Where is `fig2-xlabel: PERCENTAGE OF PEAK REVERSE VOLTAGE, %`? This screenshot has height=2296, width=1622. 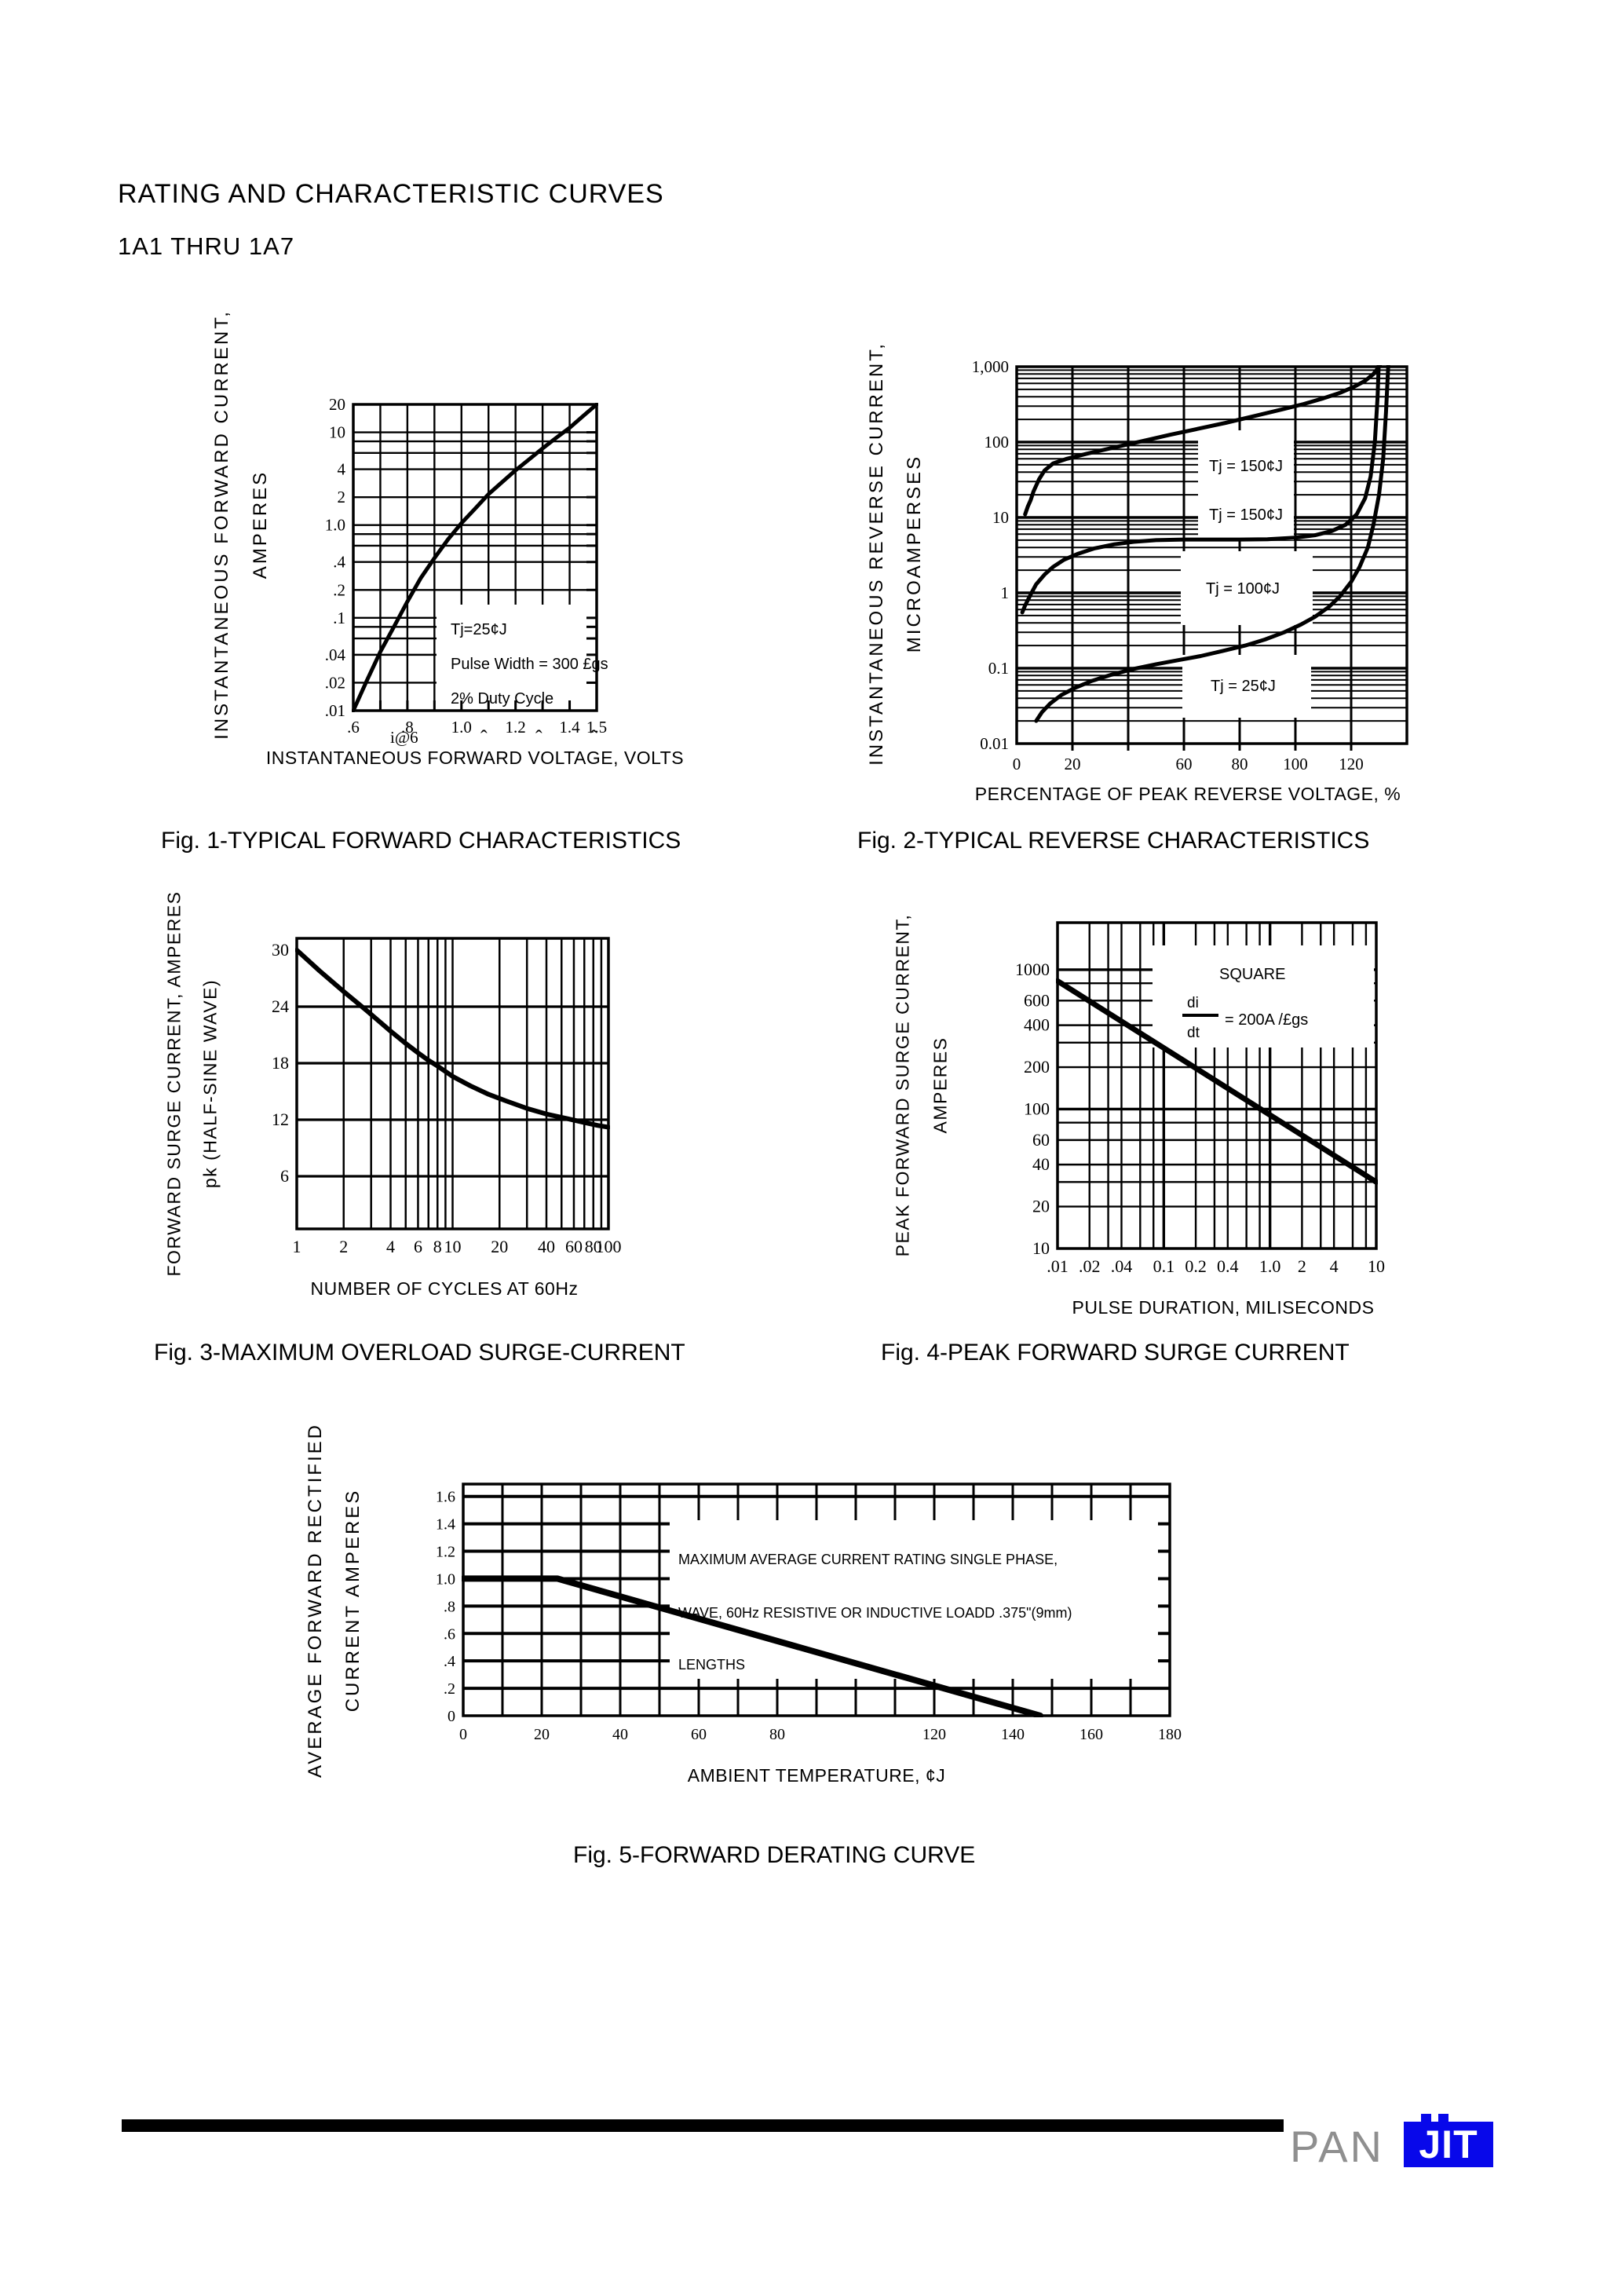
fig2-xlabel: PERCENTAGE OF PEAK REVERSE VOLTAGE, % is located at coordinates (1187, 794).